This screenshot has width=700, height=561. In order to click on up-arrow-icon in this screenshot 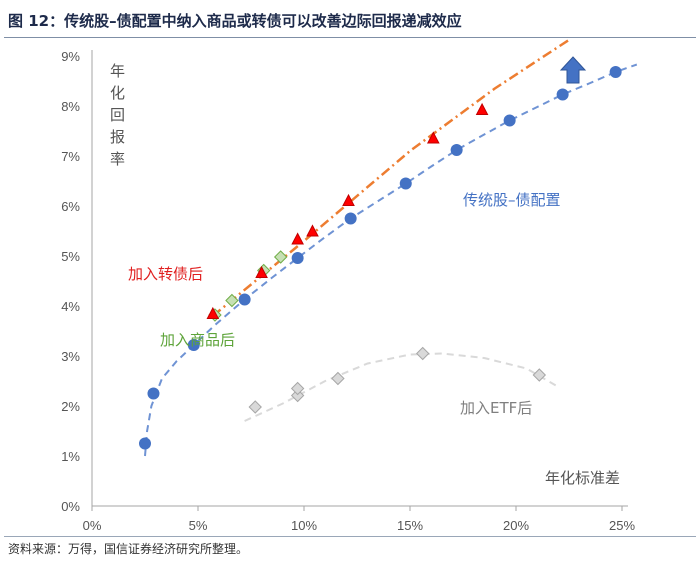, I will do `click(573, 70)`.